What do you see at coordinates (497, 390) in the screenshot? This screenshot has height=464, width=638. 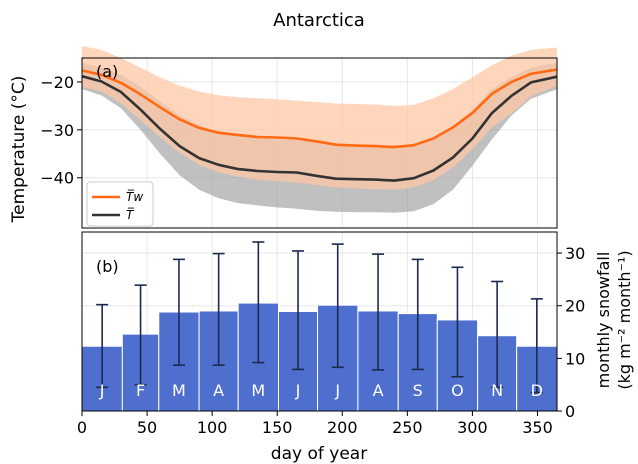 I see `month-label: N` at bounding box center [497, 390].